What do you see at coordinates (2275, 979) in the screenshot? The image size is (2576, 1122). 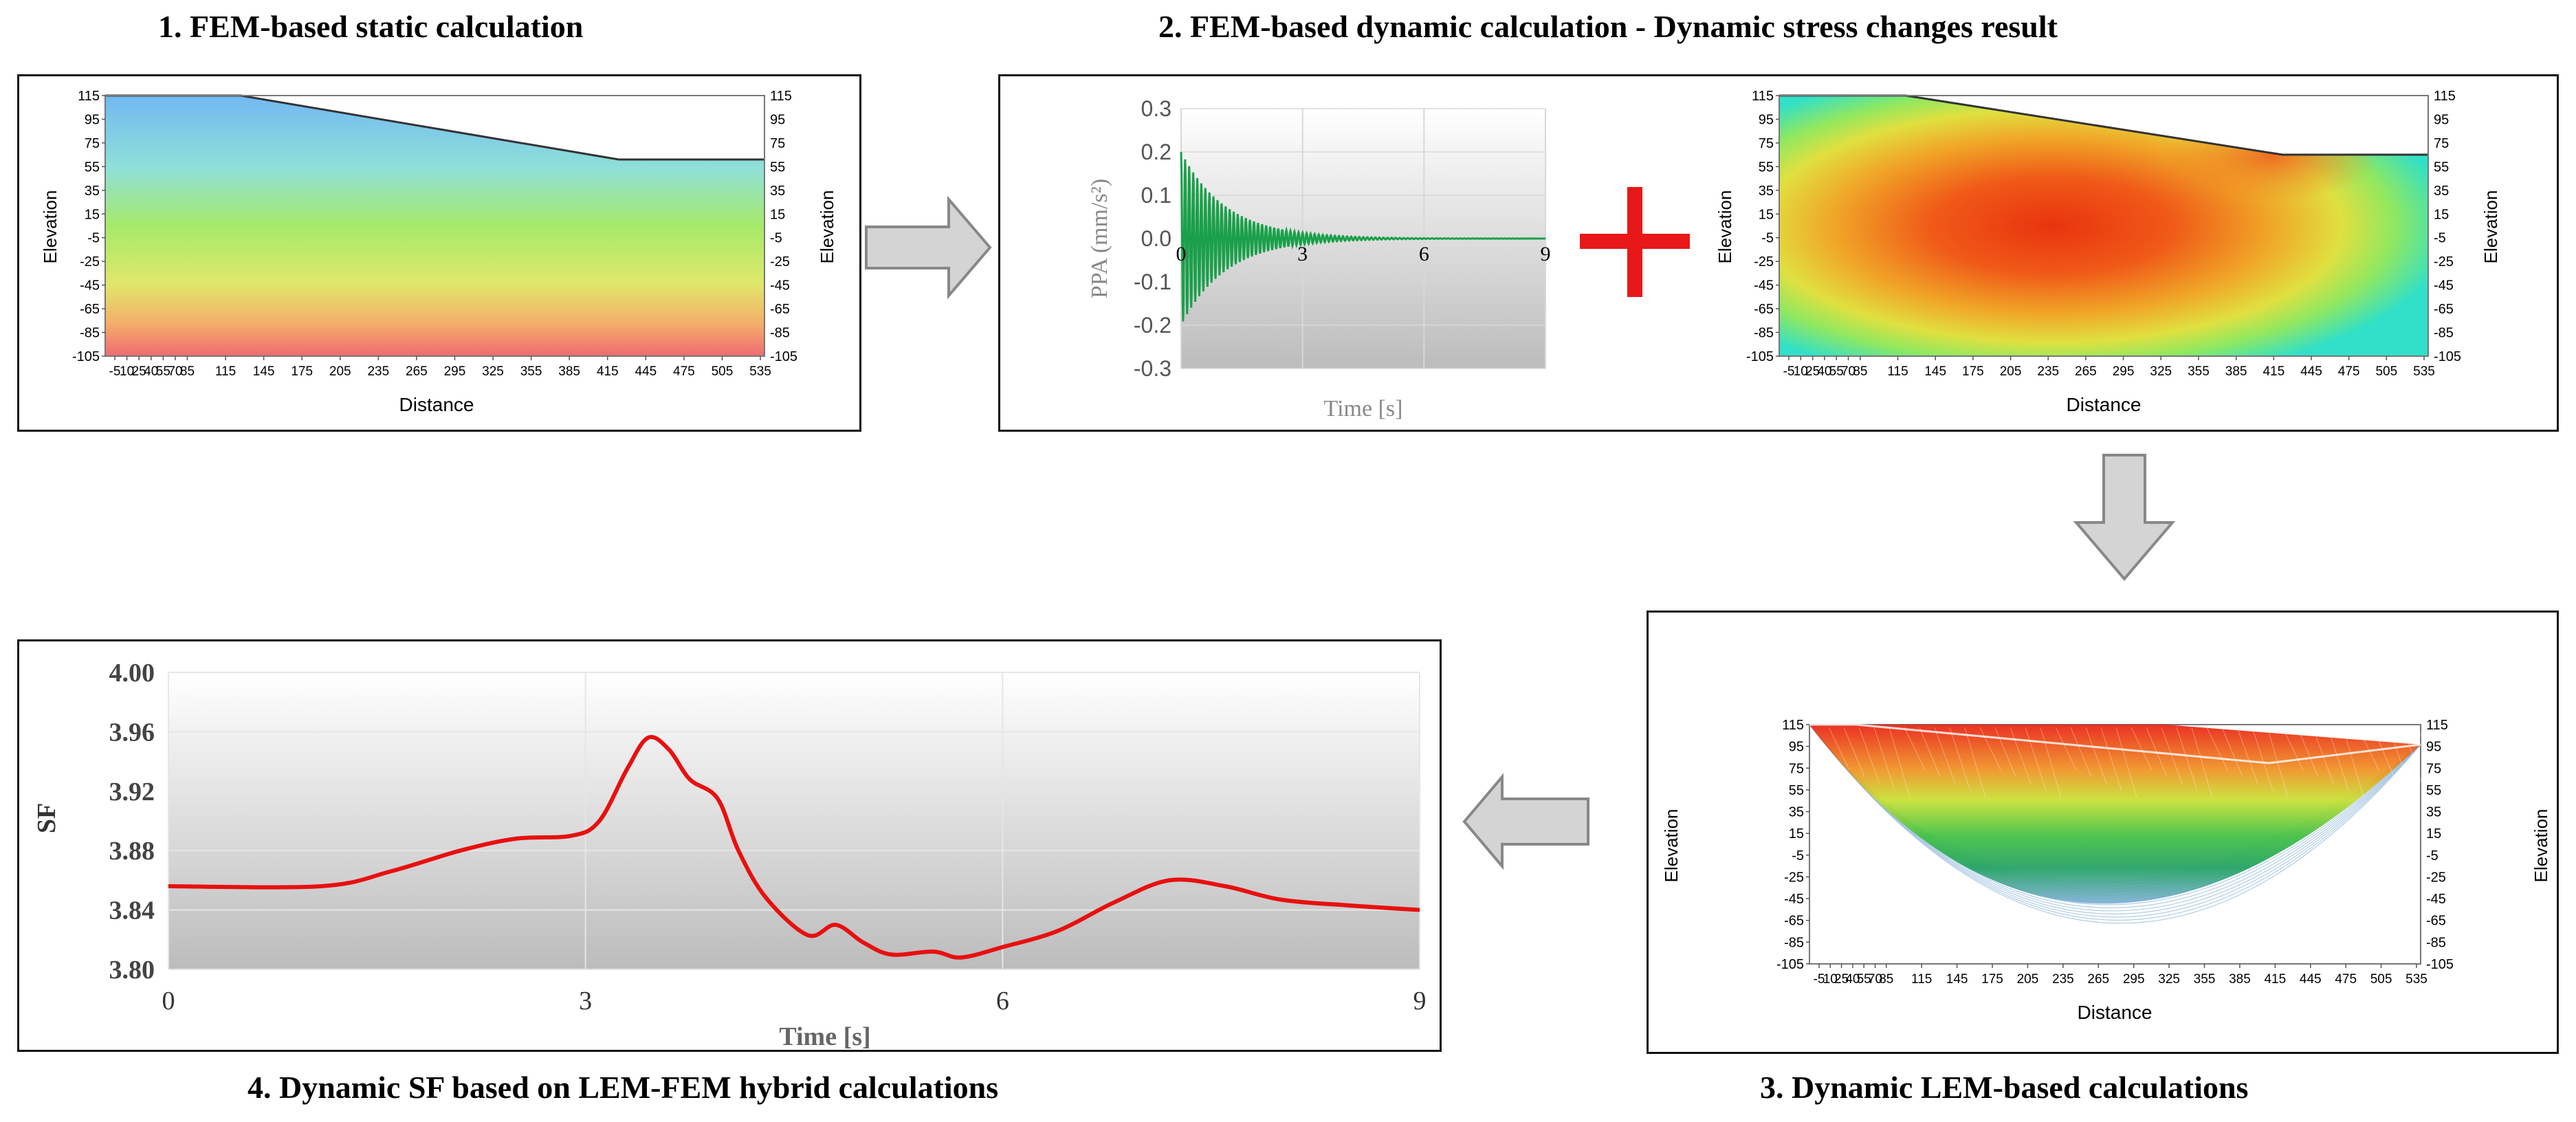 I see `lem-xtick: 415` at bounding box center [2275, 979].